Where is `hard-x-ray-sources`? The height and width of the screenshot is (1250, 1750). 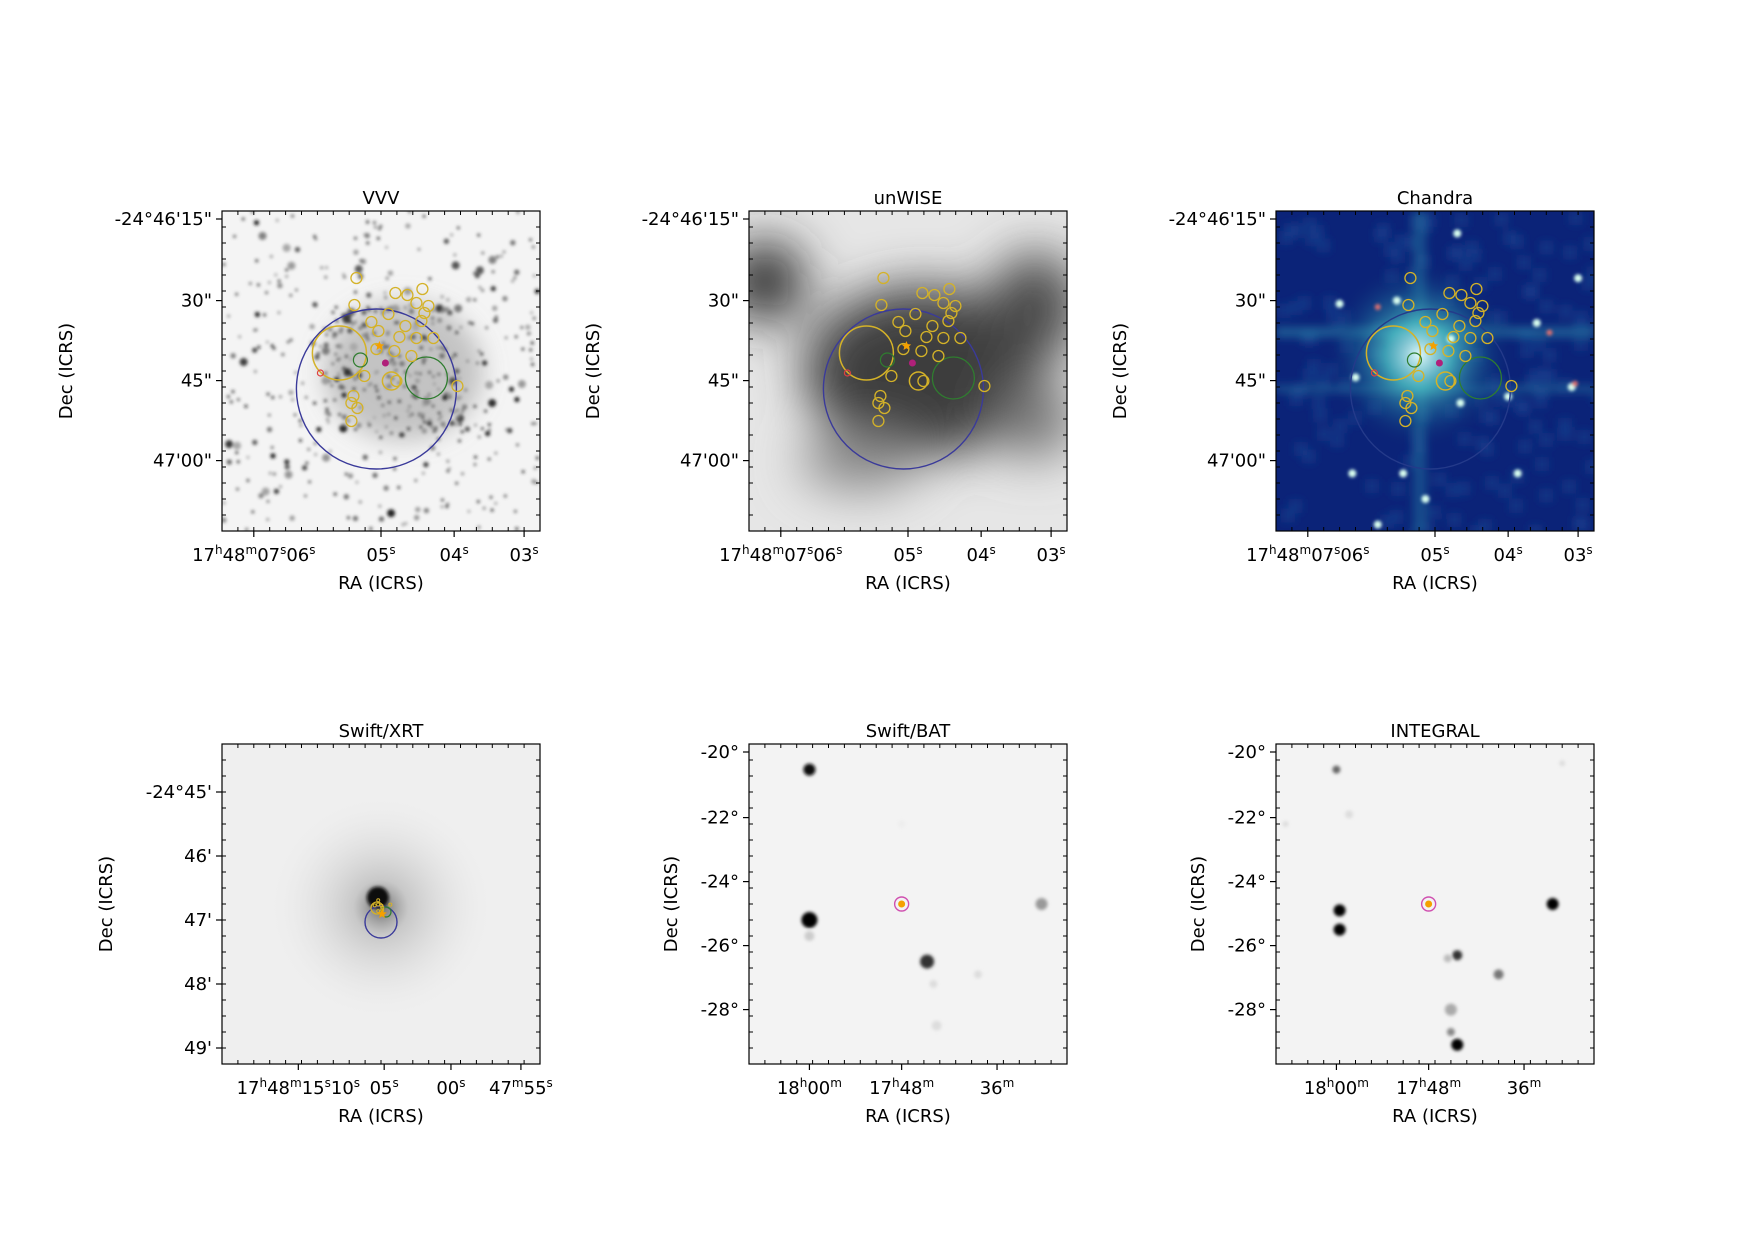
hard-x-ray-sources is located at coordinates (924, 897).